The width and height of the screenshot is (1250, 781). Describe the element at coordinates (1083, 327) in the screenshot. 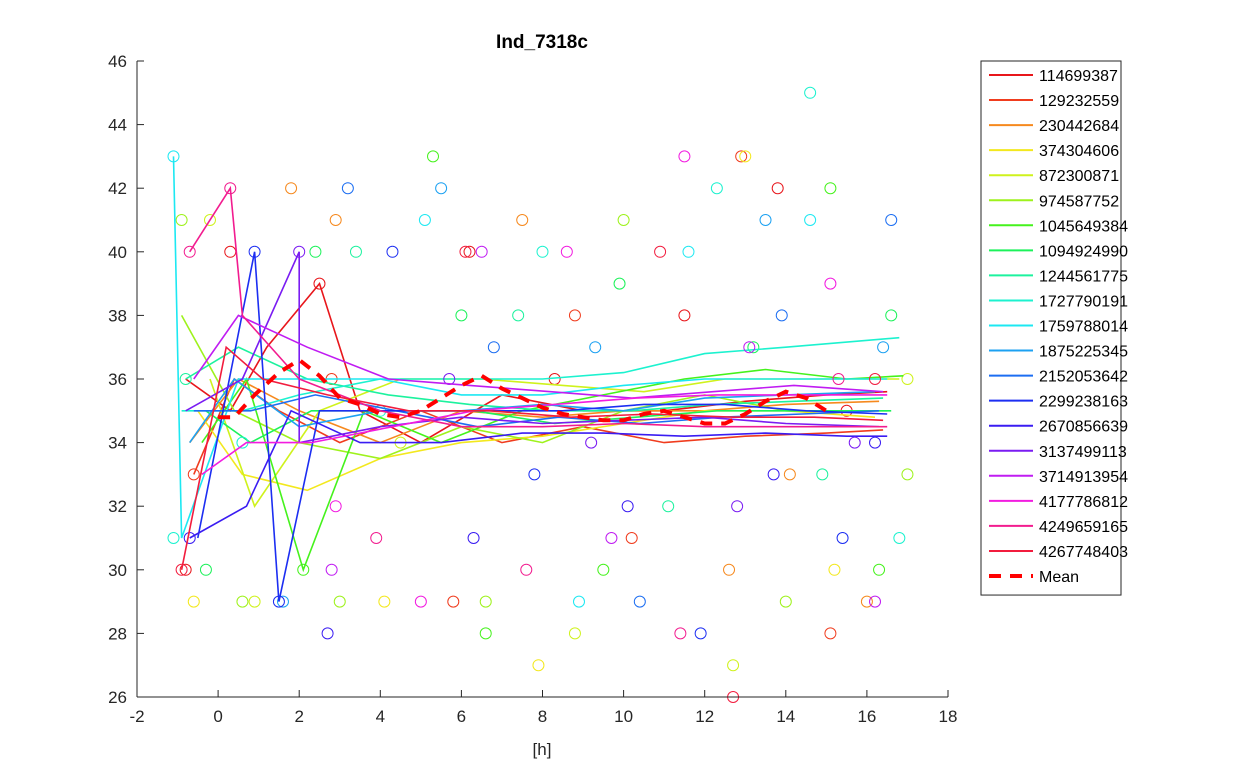

I see `legend-label: 1759788014` at that location.